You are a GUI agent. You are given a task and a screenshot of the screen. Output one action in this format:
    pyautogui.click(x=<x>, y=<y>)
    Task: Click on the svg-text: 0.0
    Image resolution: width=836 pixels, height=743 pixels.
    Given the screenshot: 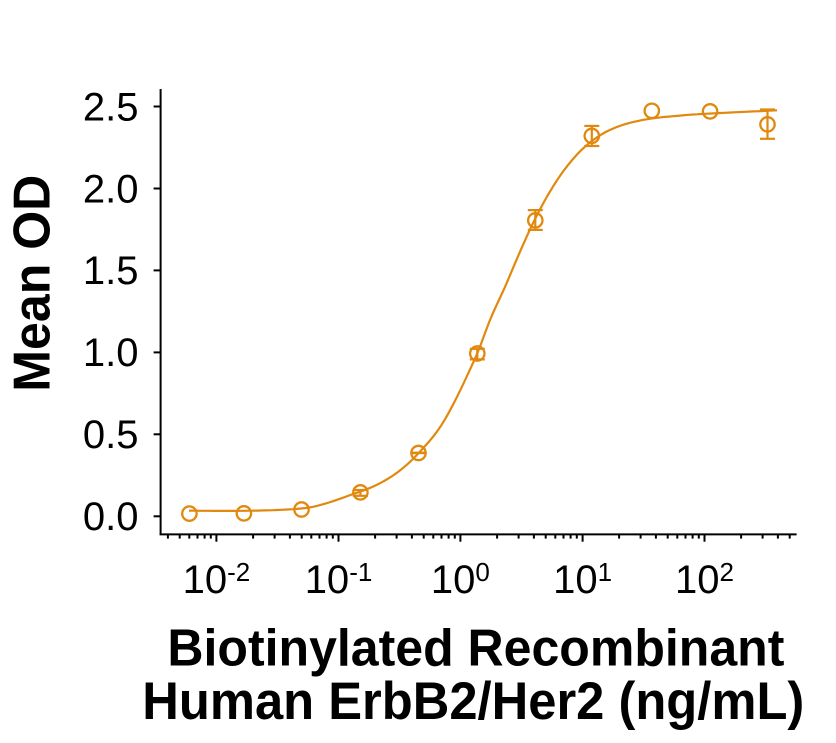 What is the action you would take?
    pyautogui.click(x=111, y=517)
    